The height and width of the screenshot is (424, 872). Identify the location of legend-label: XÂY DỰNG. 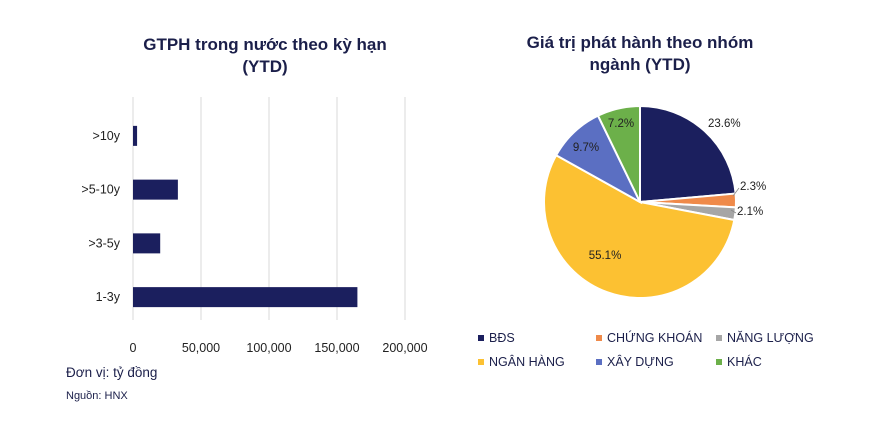
(640, 362).